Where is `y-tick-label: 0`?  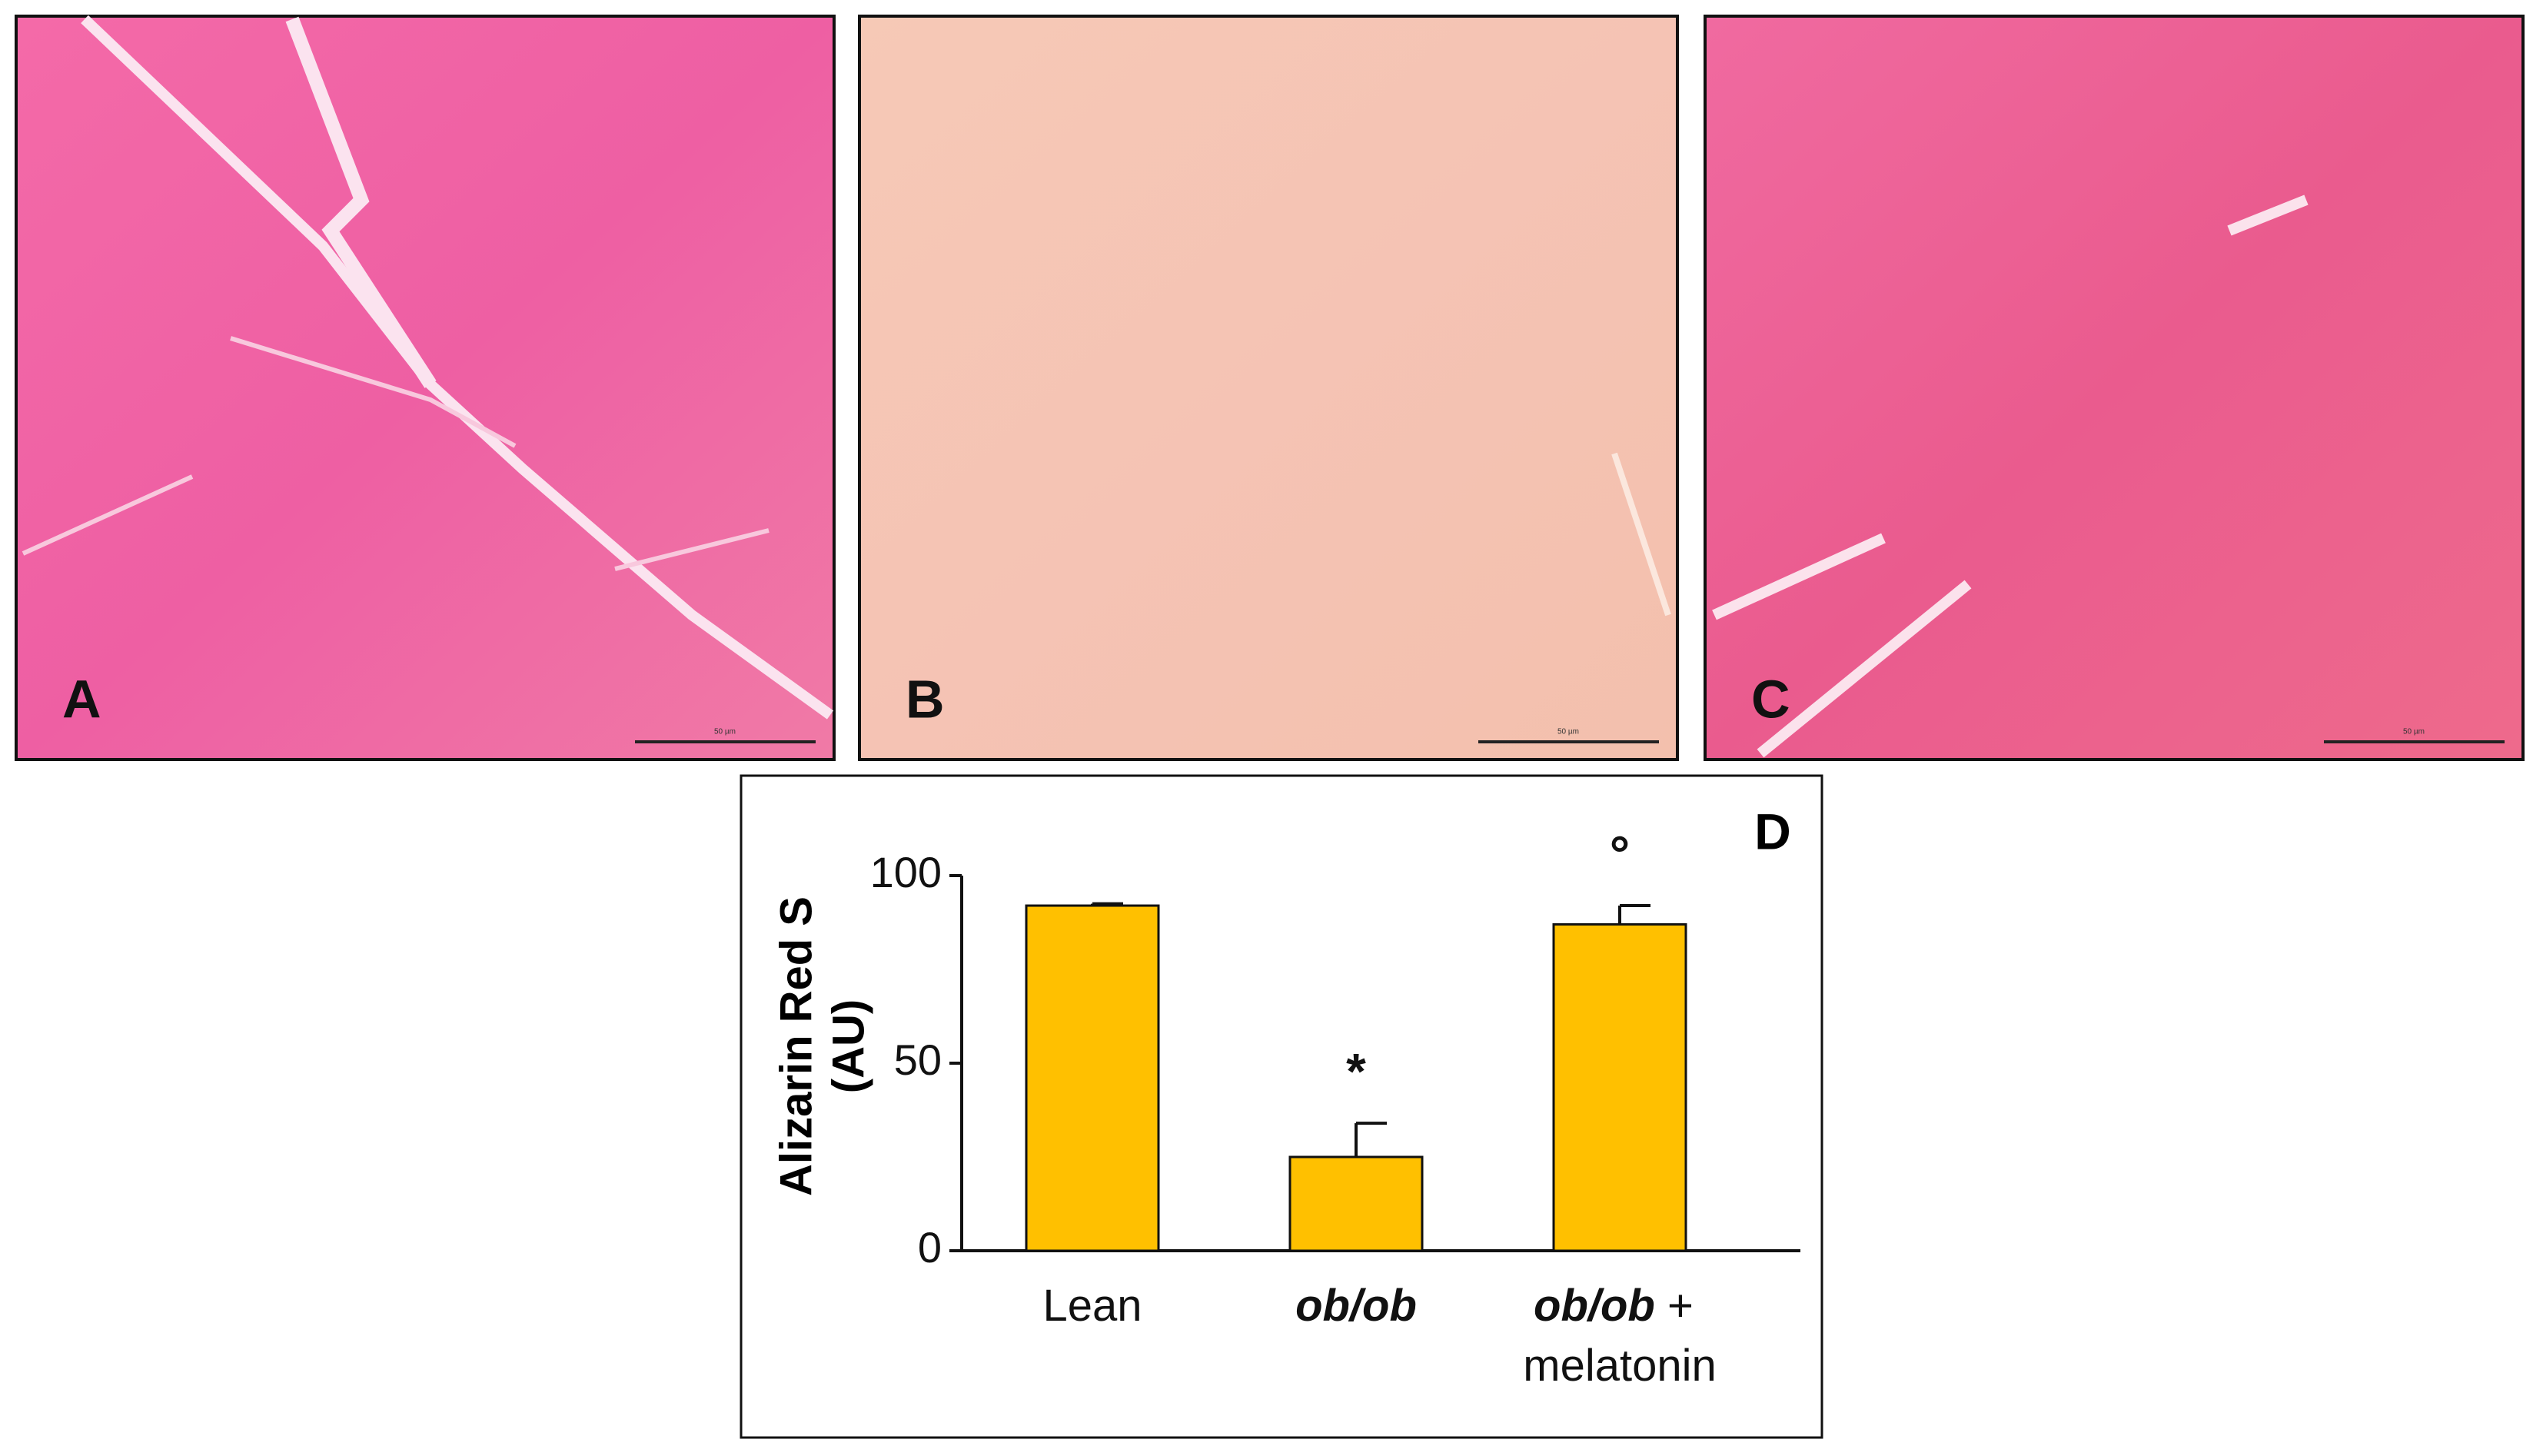 y-tick-label: 0 is located at coordinates (930, 1247).